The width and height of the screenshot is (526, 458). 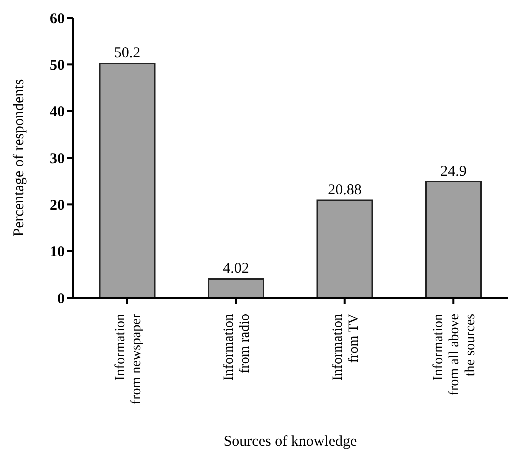 What do you see at coordinates (57, 66) in the screenshot?
I see `y-tick-label: 50` at bounding box center [57, 66].